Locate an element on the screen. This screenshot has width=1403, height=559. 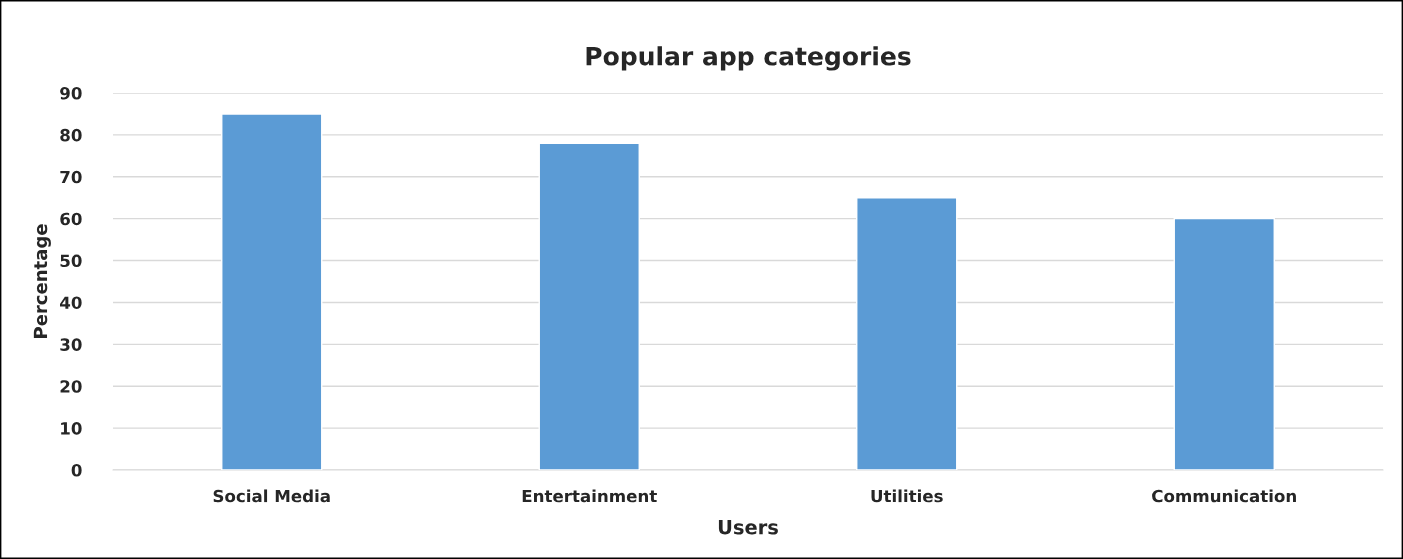
y-tick-label: 0 is located at coordinates (76, 470).